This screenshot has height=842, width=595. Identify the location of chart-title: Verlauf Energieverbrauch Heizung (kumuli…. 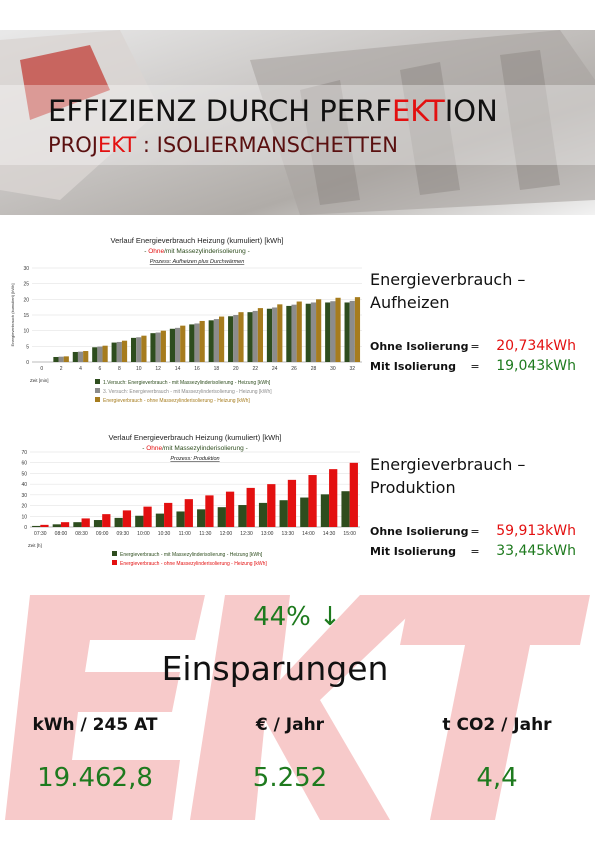
(195, 437).